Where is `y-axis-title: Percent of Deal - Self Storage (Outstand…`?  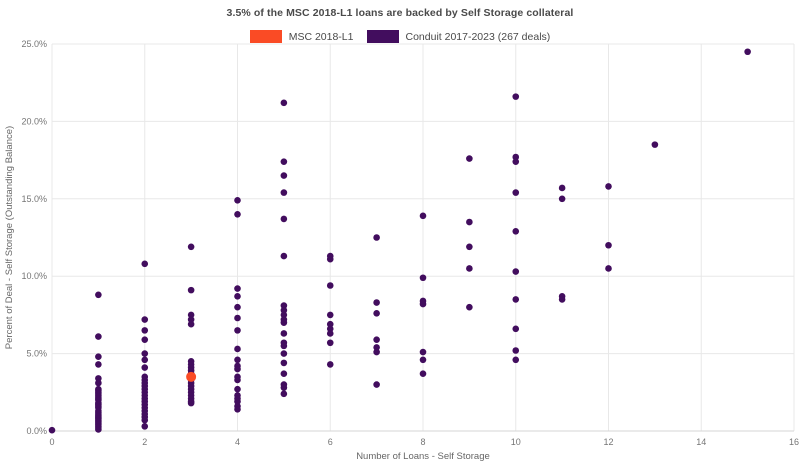
y-axis-title: Percent of Deal - Self Storage (Outstand… is located at coordinates (9, 237).